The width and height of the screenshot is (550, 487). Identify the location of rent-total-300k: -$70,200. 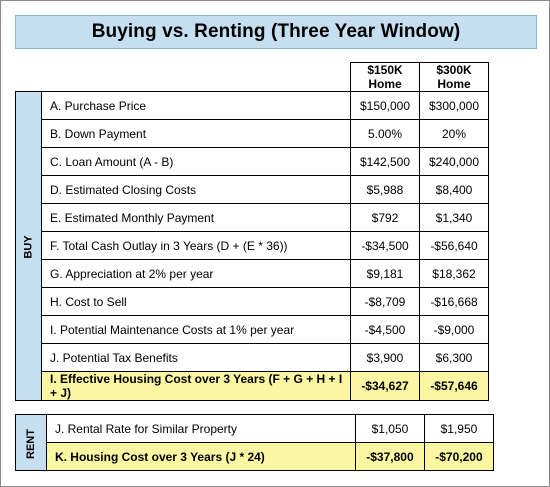
(458, 456).